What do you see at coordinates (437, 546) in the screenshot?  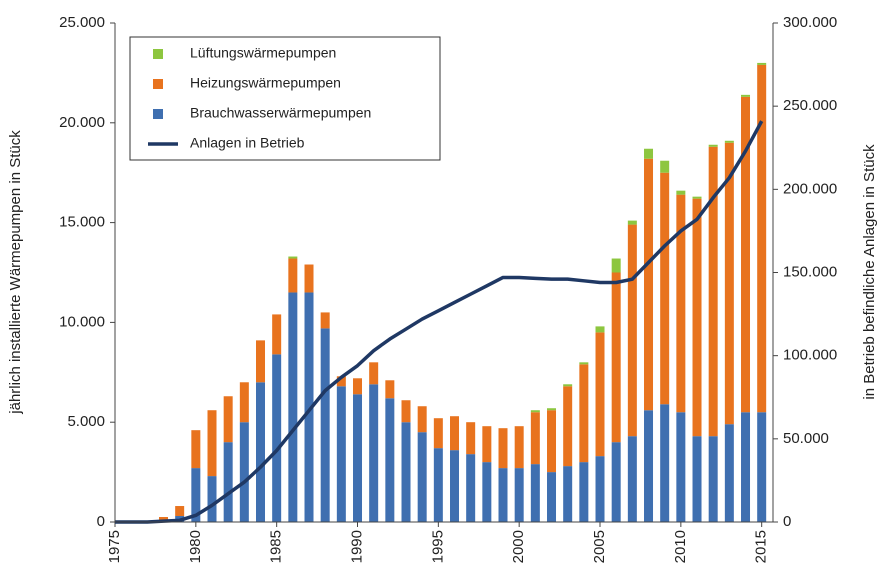 I see `x-tick-label: 1995` at bounding box center [437, 546].